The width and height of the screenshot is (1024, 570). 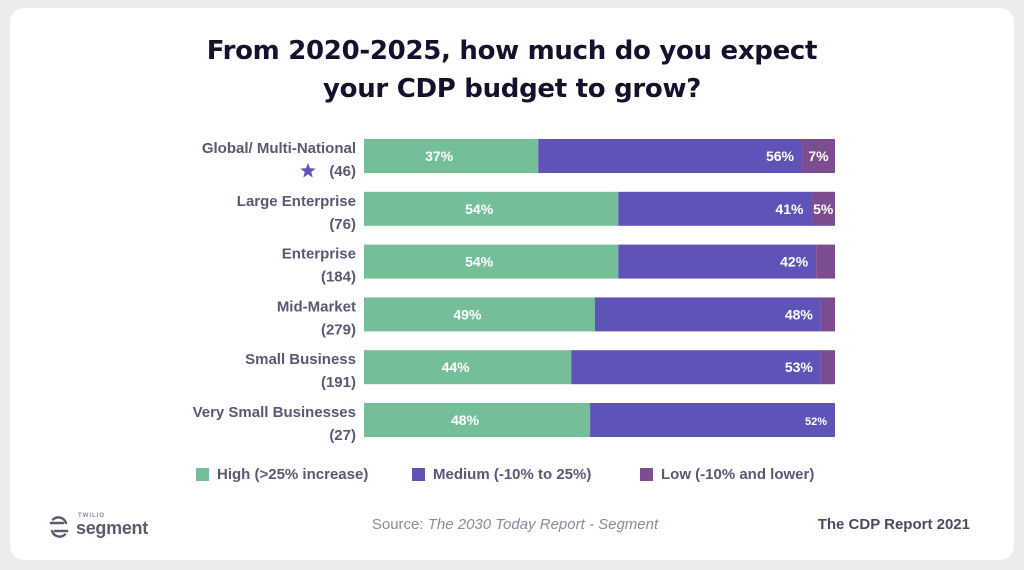 I want to click on source-note: Source: The 2030 Today Report - Segment, so click(x=515, y=524).